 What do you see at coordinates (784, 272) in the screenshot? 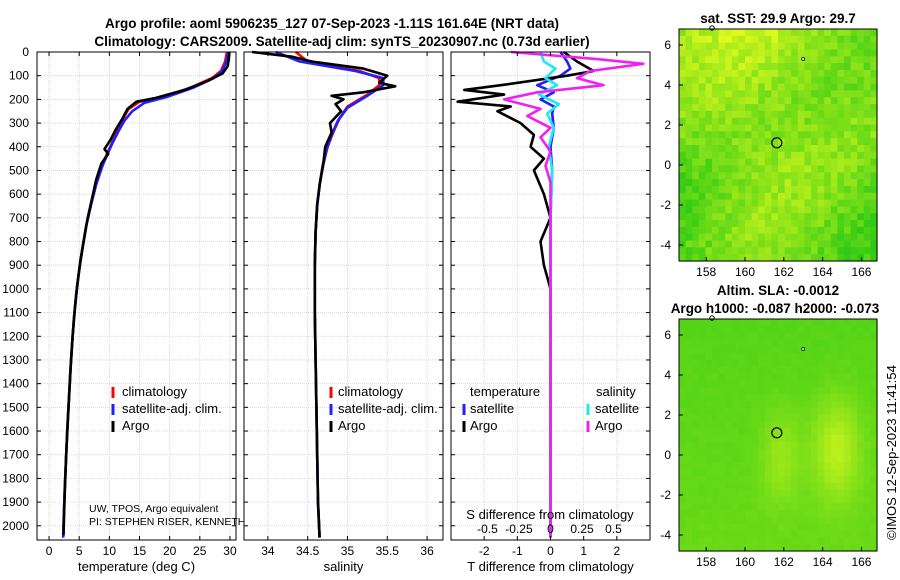
I see `x-tick-label: 162` at bounding box center [784, 272].